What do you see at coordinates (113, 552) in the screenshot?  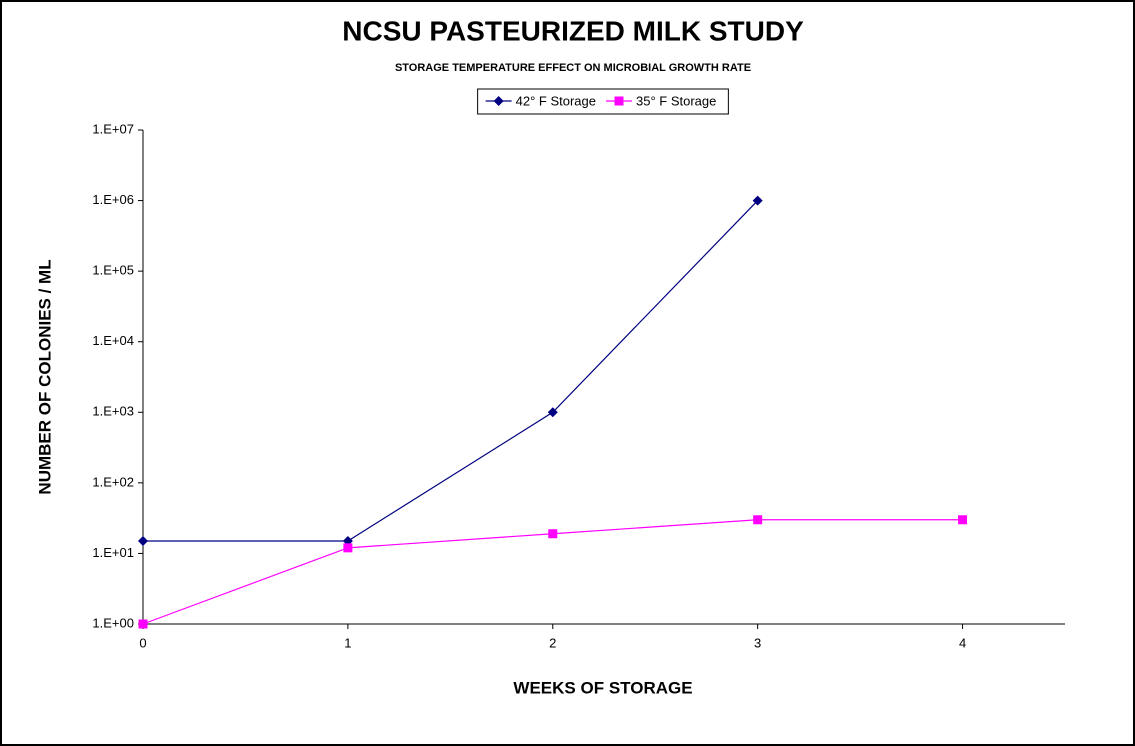 I see `y-tick-label: 1.E+01` at bounding box center [113, 552].